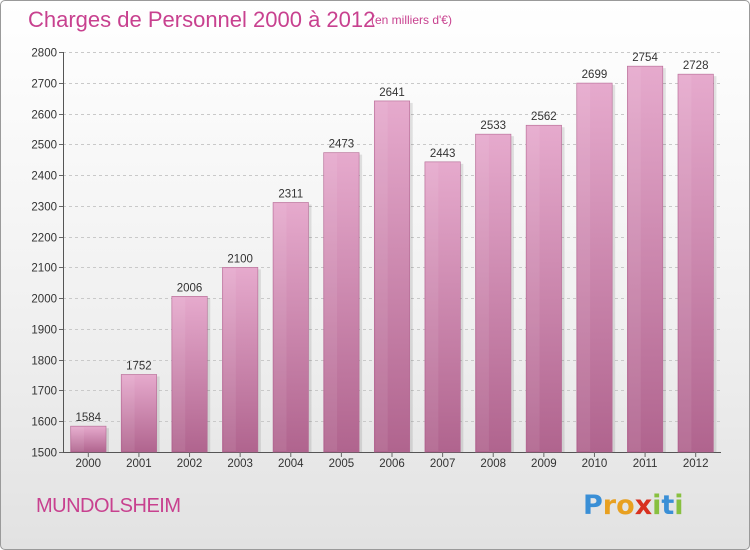  What do you see at coordinates (696, 464) in the screenshot?
I see `x-tick-label: 2012` at bounding box center [696, 464].